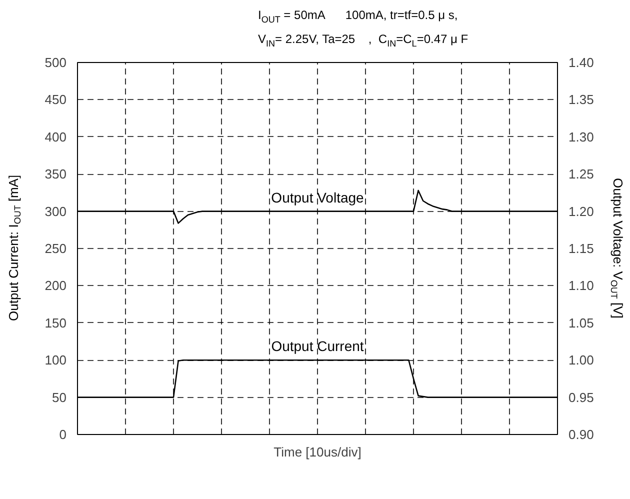  I want to click on x-axis-title: Time [10us/div], so click(318, 452).